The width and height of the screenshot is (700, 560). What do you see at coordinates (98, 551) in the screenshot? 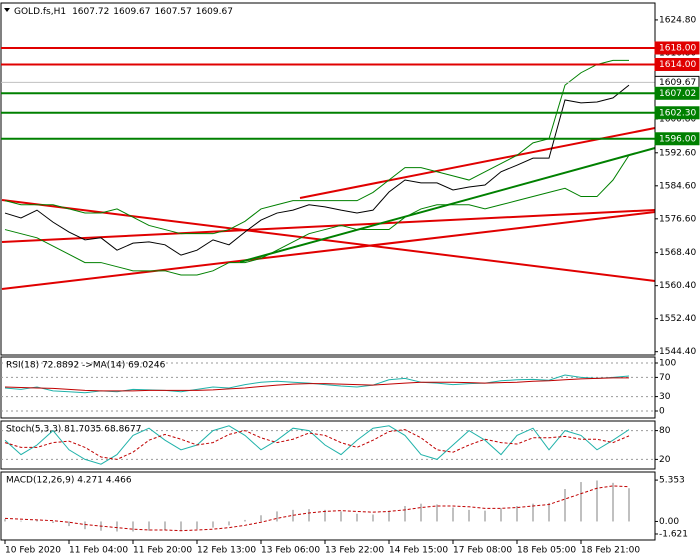
I see `x-tick-label: 11 Feb 04:00` at bounding box center [98, 551].